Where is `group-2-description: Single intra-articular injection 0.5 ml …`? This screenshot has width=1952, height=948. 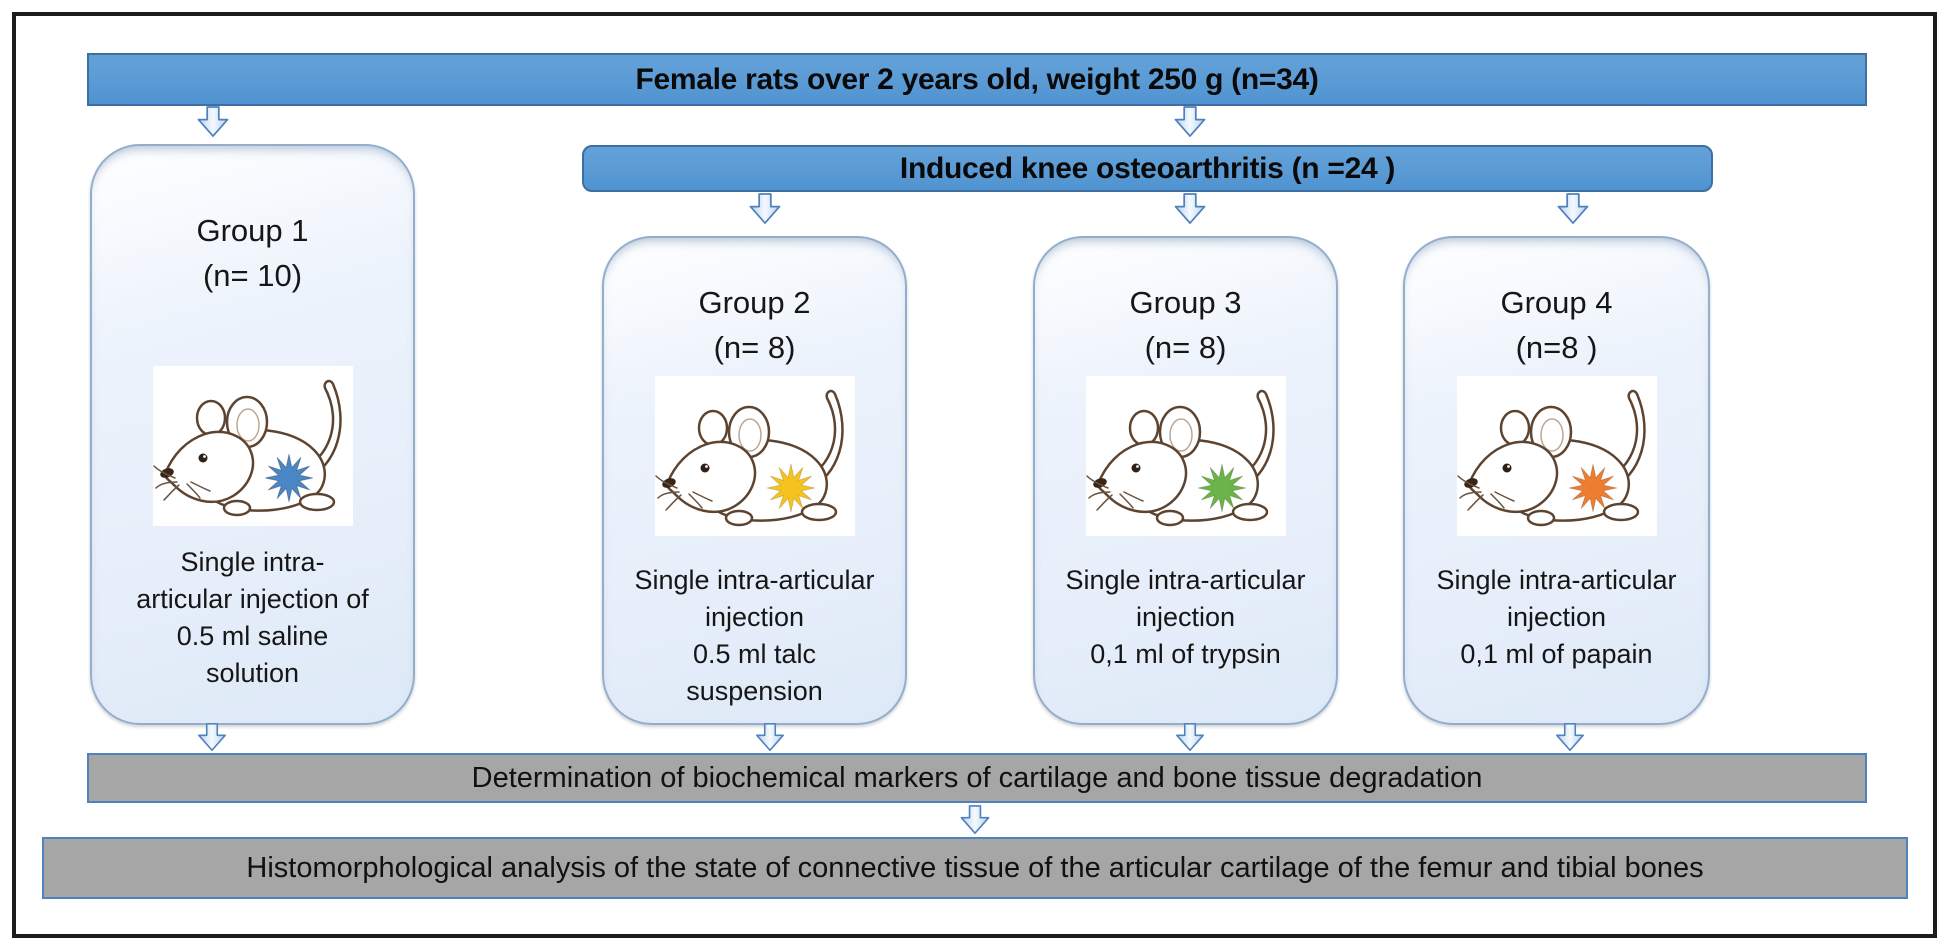
group-2-description: Single intra-articular injection 0.5 ml … is located at coordinates (754, 635).